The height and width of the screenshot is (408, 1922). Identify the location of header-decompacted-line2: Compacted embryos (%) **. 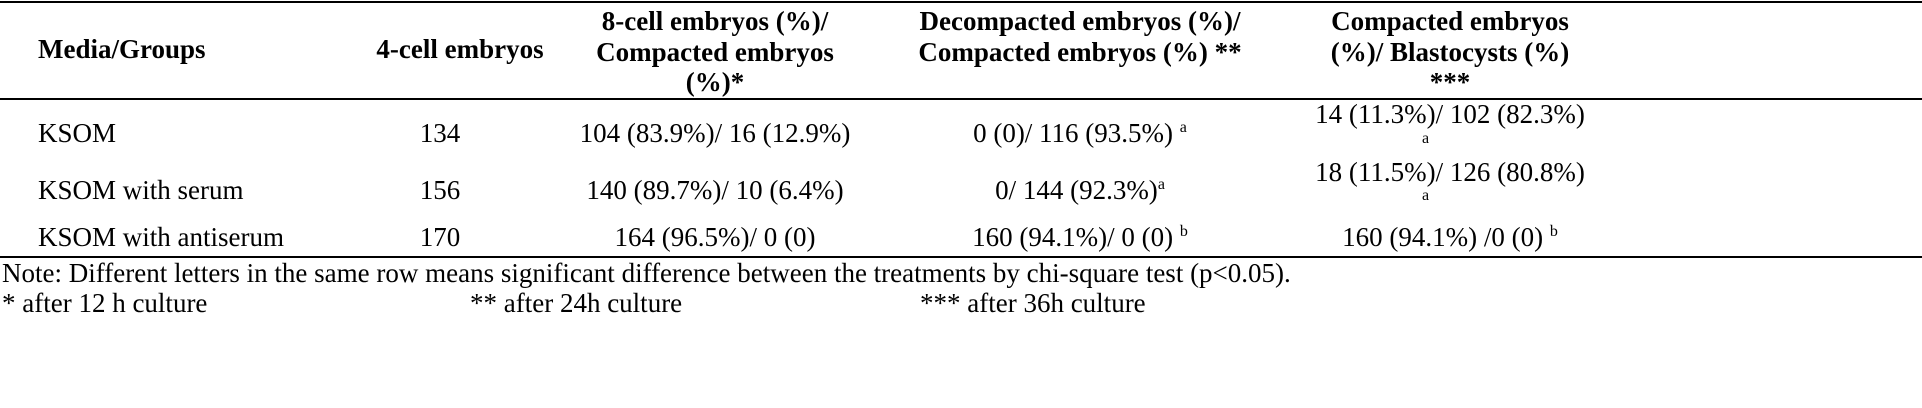
(1080, 52).